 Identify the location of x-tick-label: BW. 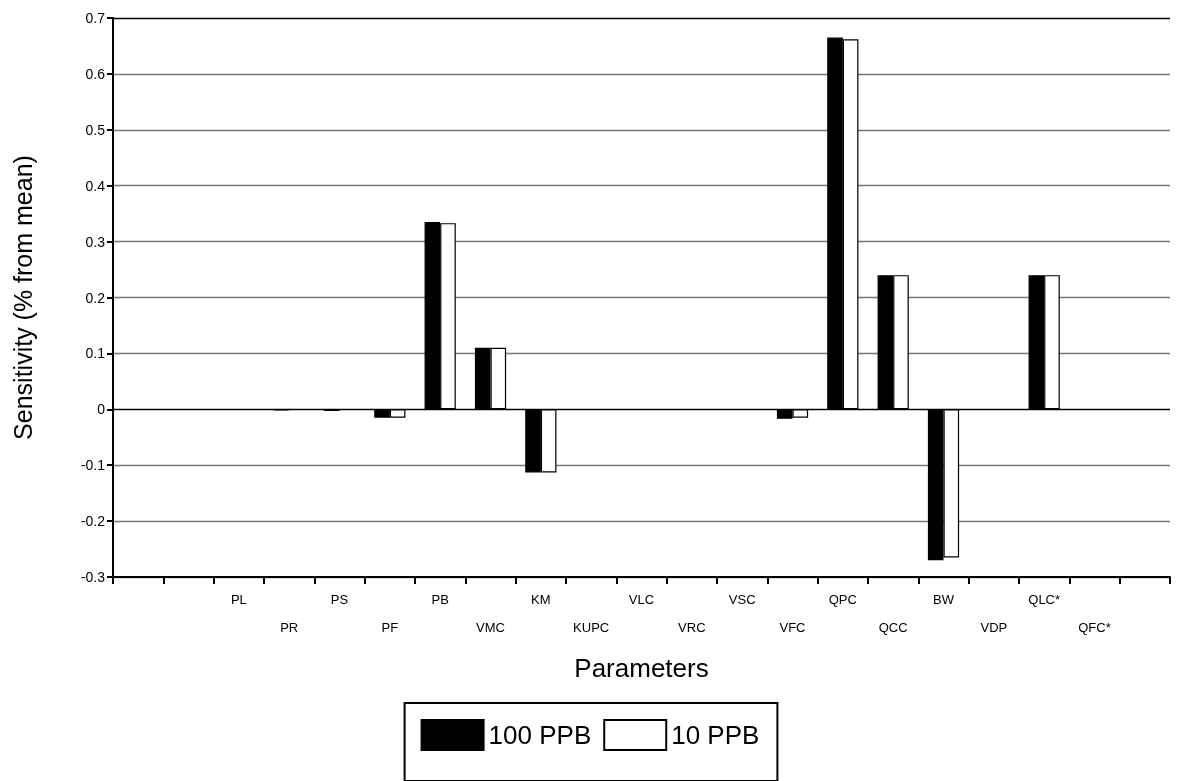
(944, 599).